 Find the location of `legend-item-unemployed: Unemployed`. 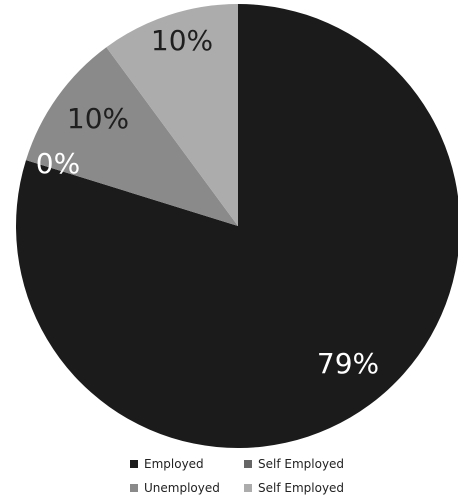

legend-item-unemployed: Unemployed is located at coordinates (187, 488).